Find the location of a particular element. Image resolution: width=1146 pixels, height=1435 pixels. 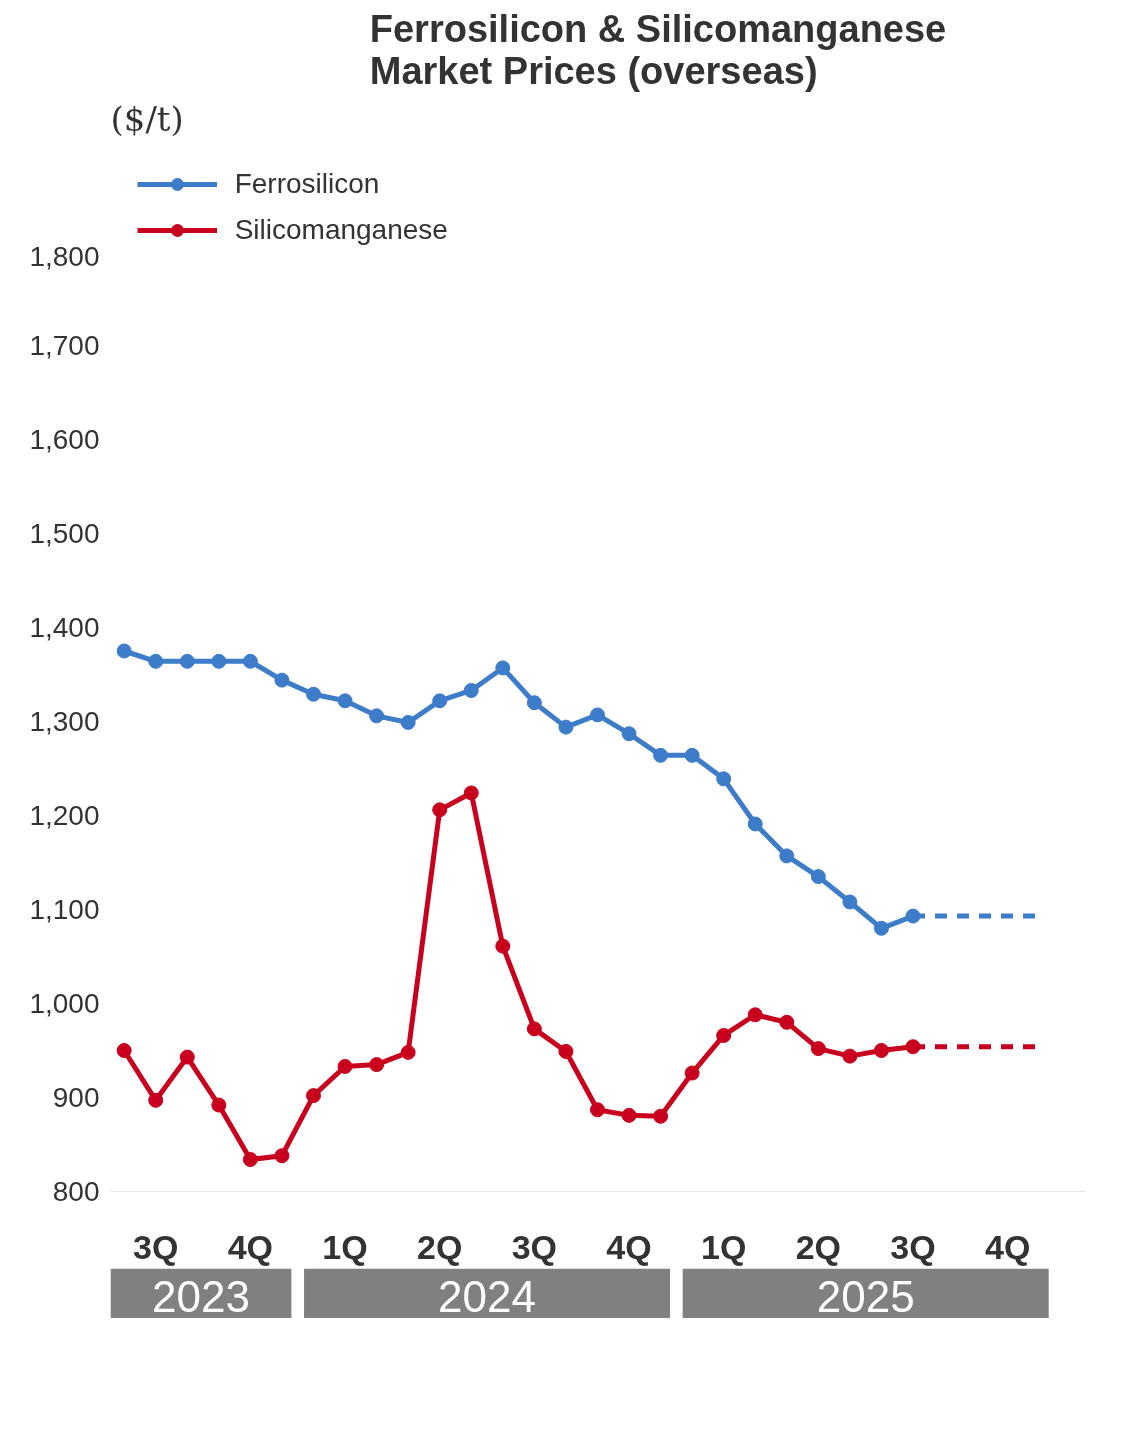

y-tick-label: 1,200 is located at coordinates (64, 815).